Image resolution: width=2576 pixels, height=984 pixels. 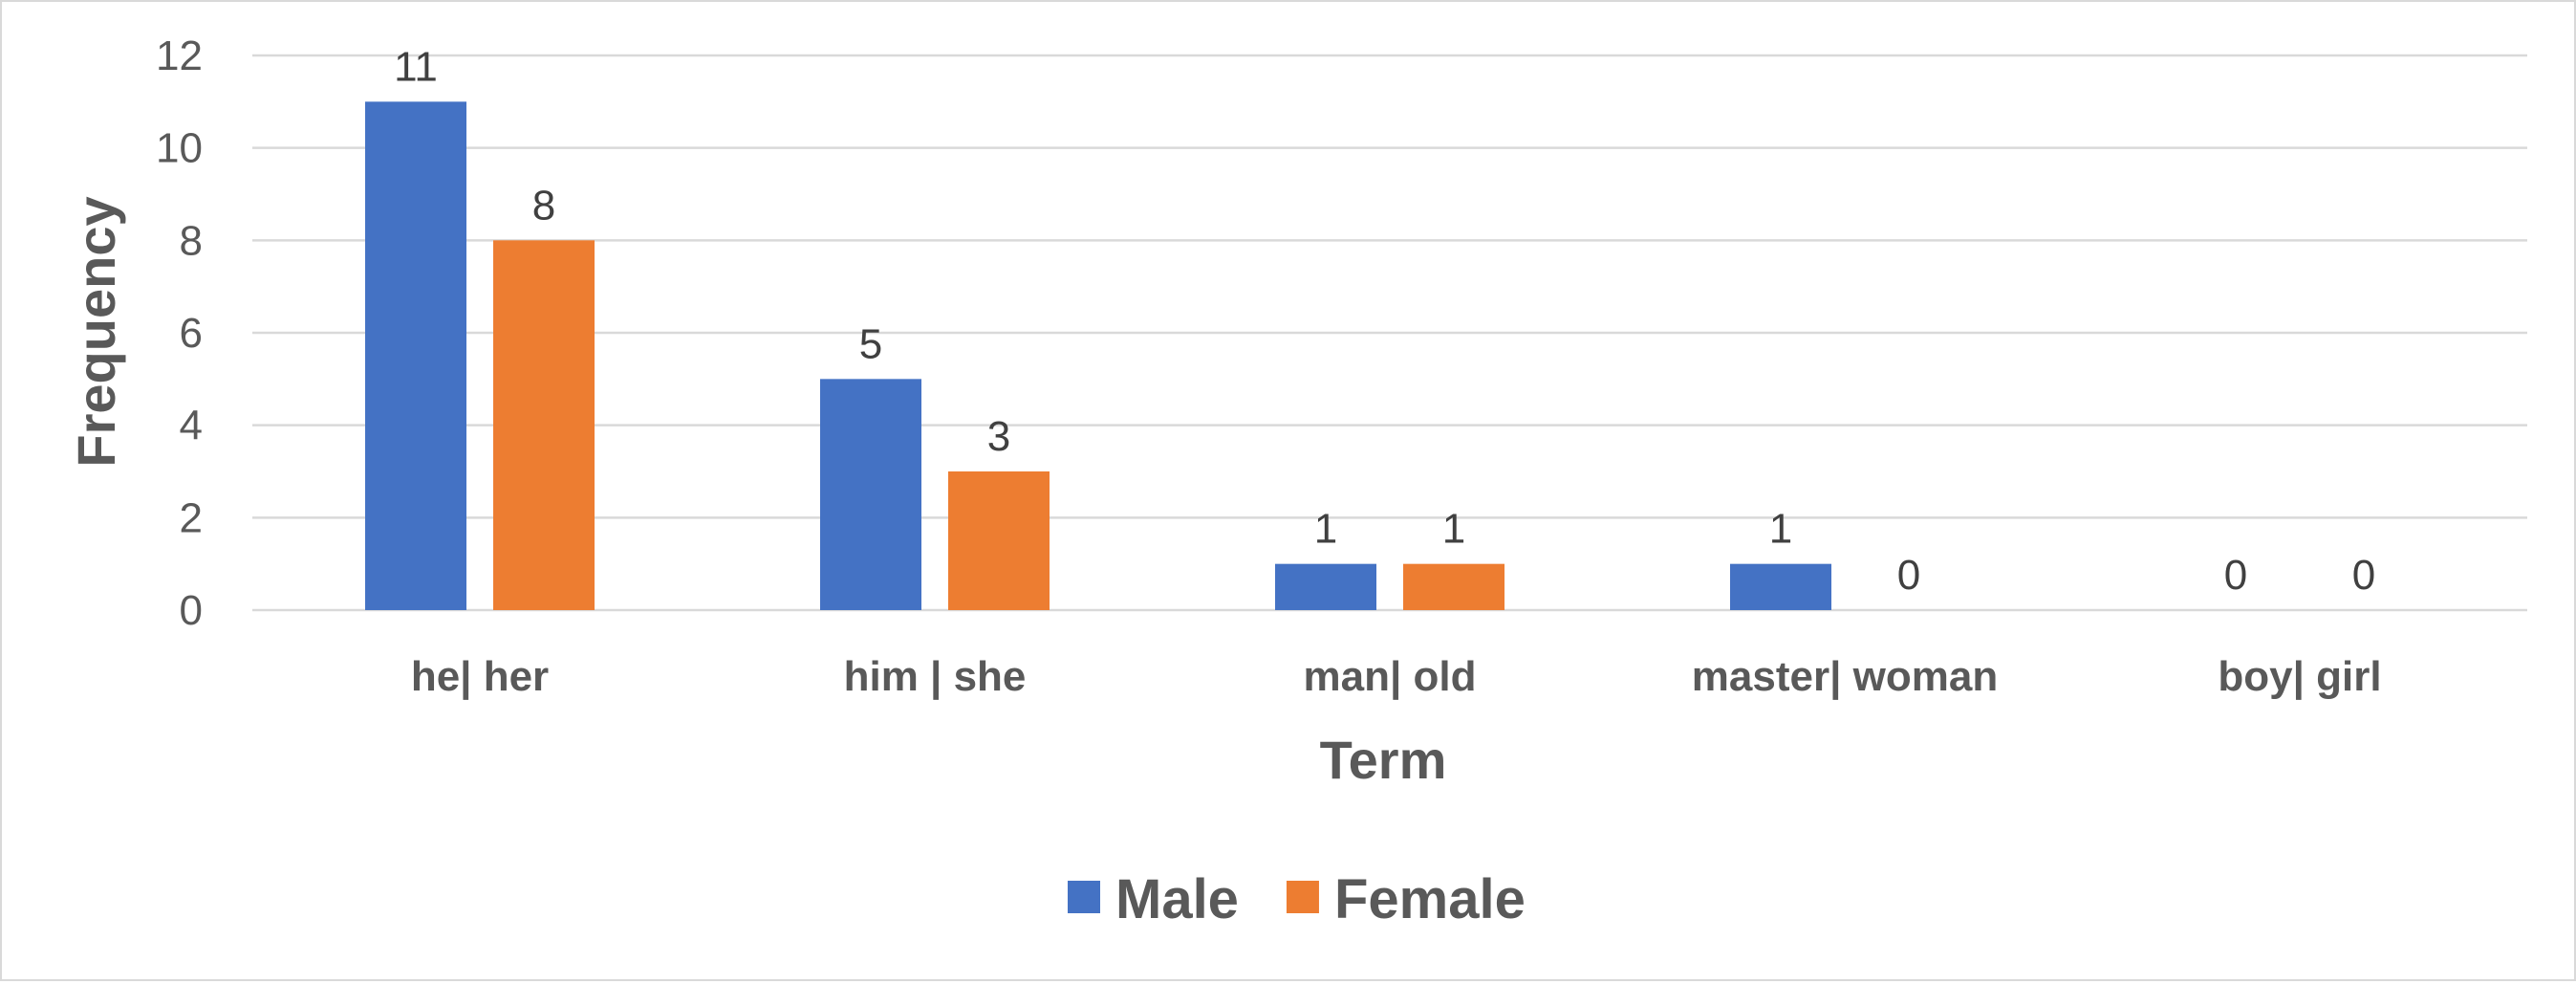 I want to click on y-tick-label: 10, so click(x=179, y=148).